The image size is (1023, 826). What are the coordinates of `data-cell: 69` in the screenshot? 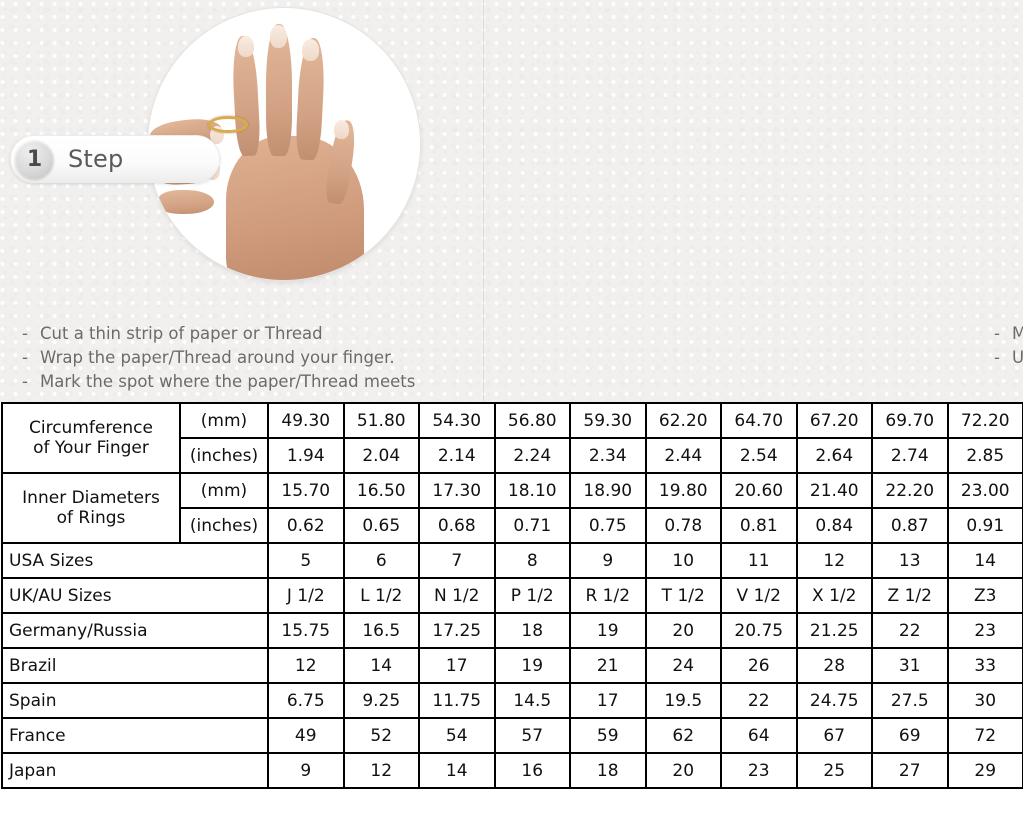 It's located at (910, 735).